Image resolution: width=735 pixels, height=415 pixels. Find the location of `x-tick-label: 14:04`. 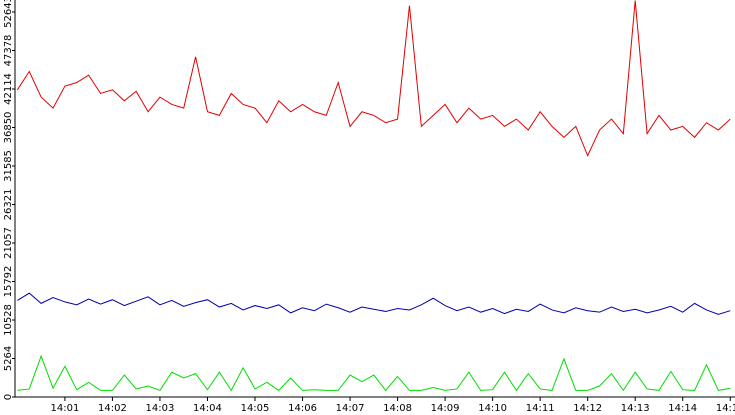

x-tick-label: 14:04 is located at coordinates (207, 408).